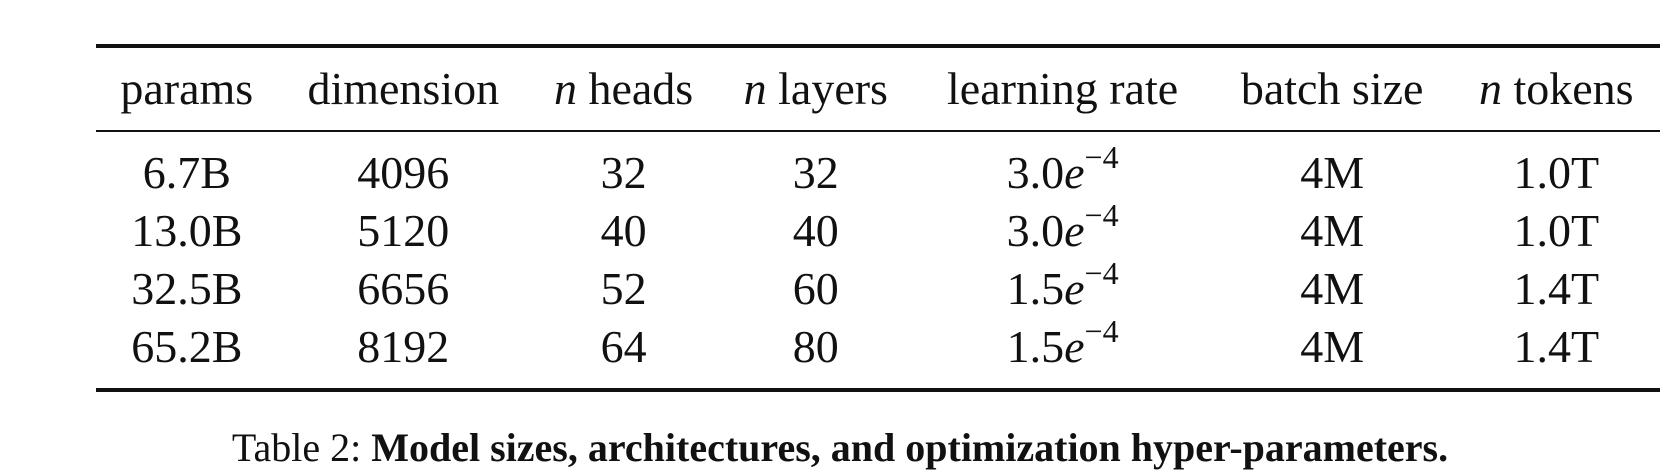 This screenshot has height=476, width=1680. I want to click on cell-dimension: 4096, so click(403, 172).